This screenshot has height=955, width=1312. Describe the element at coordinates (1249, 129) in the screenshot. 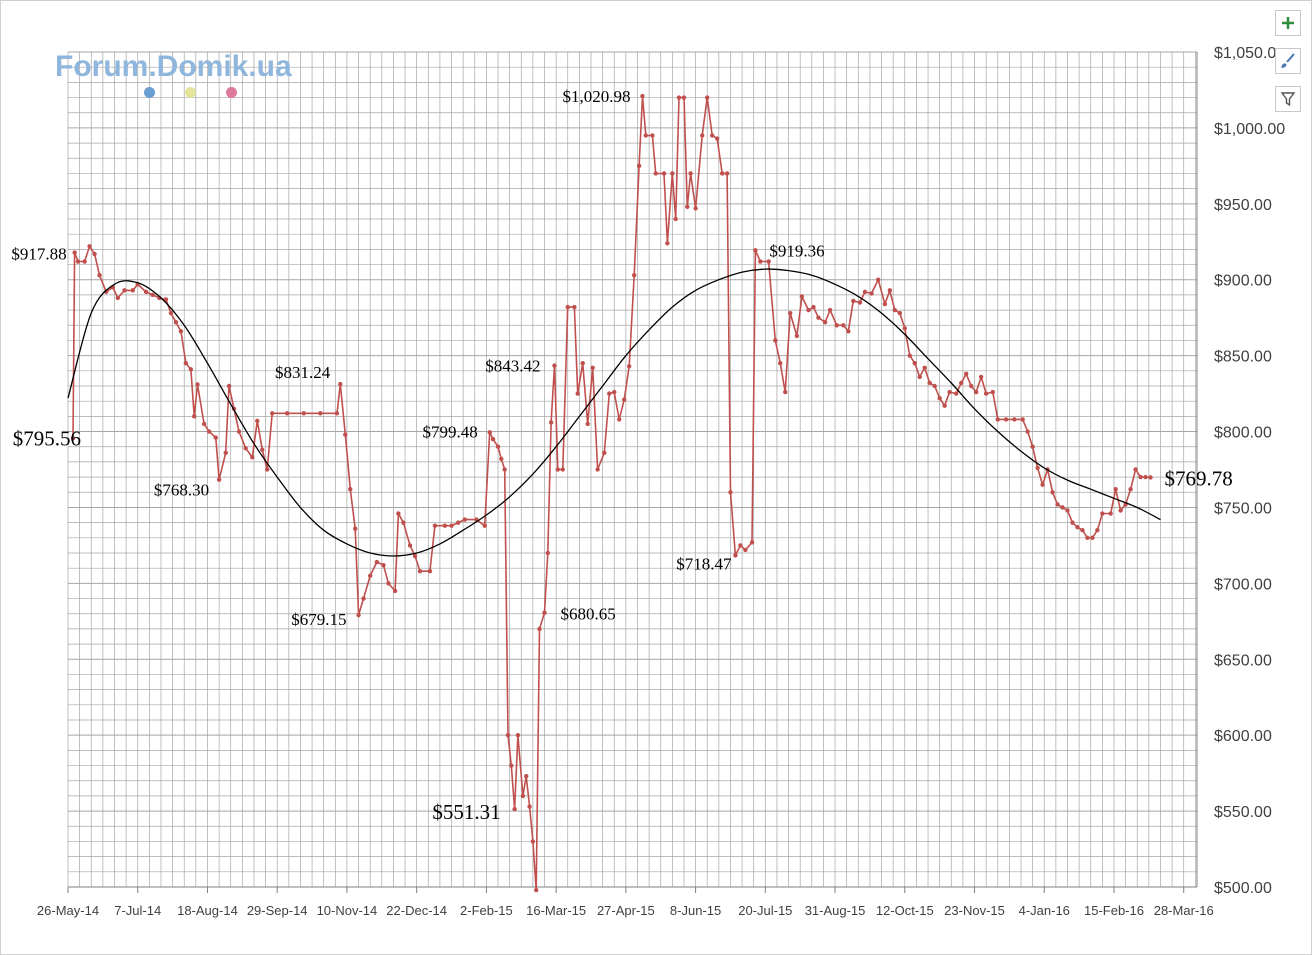

I see `y-tick-label: $1,000.00` at that location.